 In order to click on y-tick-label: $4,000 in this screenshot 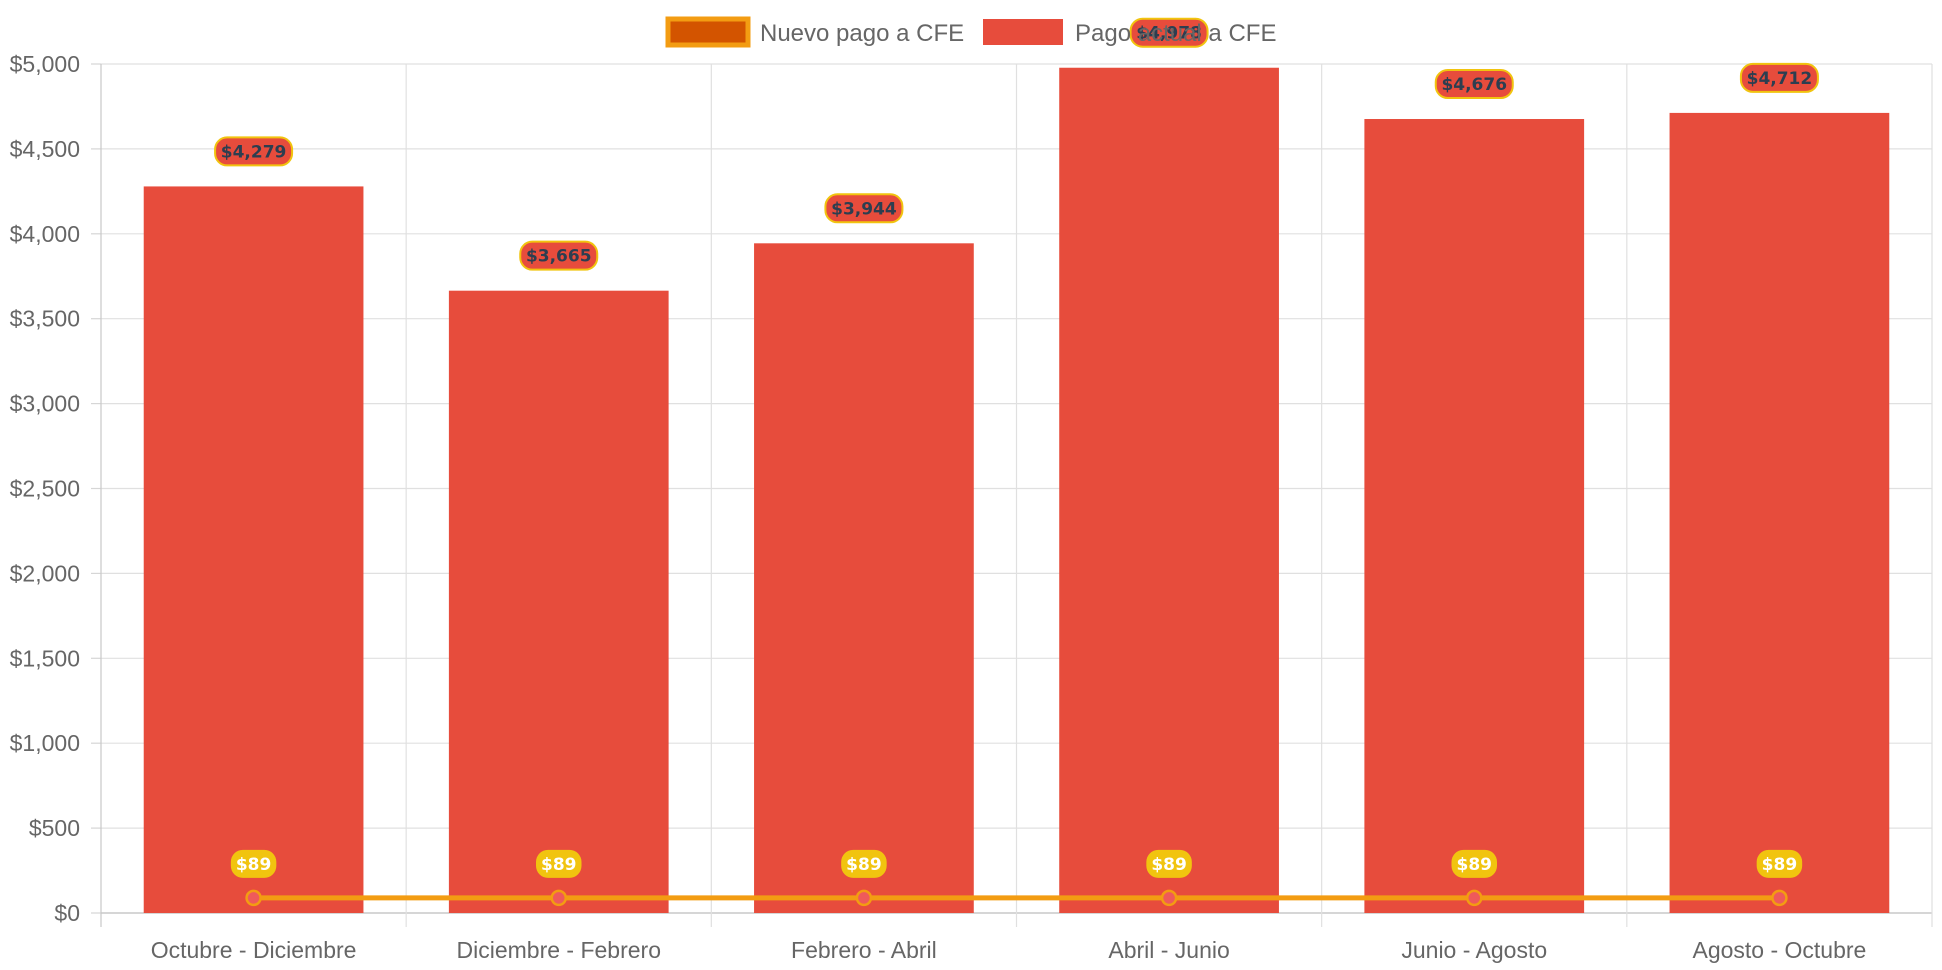, I will do `click(45, 234)`.